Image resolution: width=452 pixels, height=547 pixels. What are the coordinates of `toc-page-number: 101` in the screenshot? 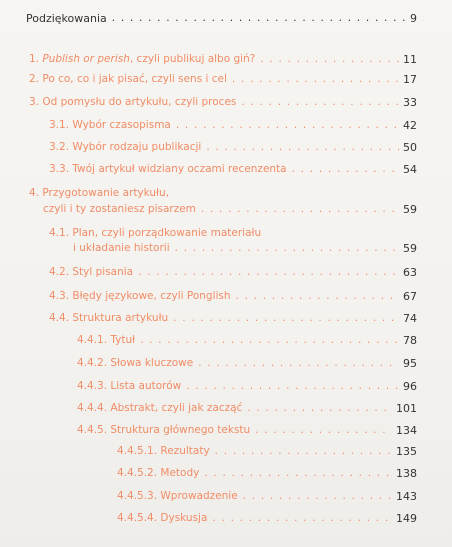 It's located at (406, 408).